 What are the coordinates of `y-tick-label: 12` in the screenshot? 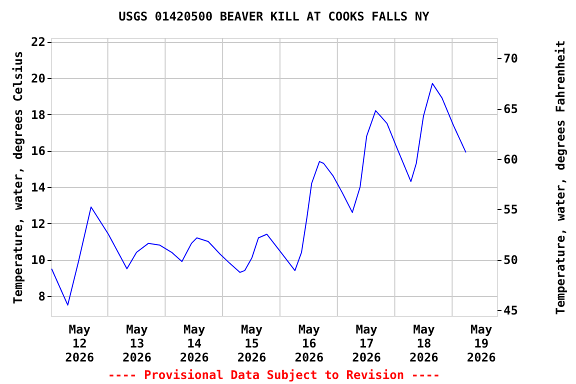 It's located at (38, 223).